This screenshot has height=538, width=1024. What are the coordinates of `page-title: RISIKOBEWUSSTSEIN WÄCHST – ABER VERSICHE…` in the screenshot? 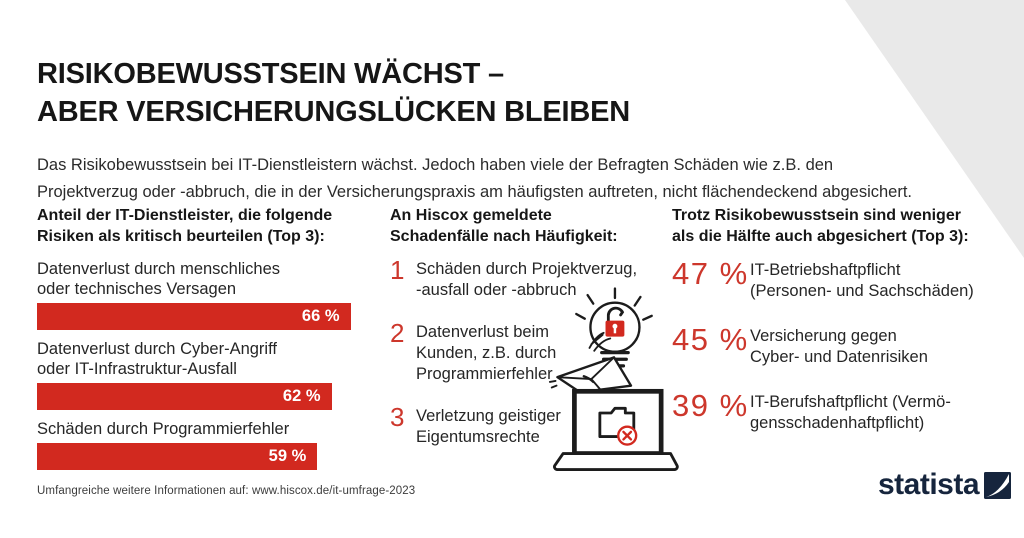 It's located at (333, 93).